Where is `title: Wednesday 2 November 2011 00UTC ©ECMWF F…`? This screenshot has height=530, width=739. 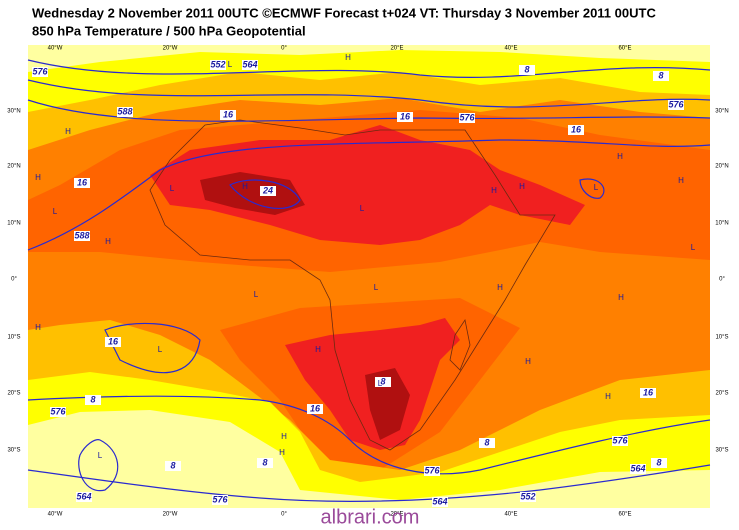
title: Wednesday 2 November 2011 00UTC ©ECMWF F… is located at coordinates (344, 12).